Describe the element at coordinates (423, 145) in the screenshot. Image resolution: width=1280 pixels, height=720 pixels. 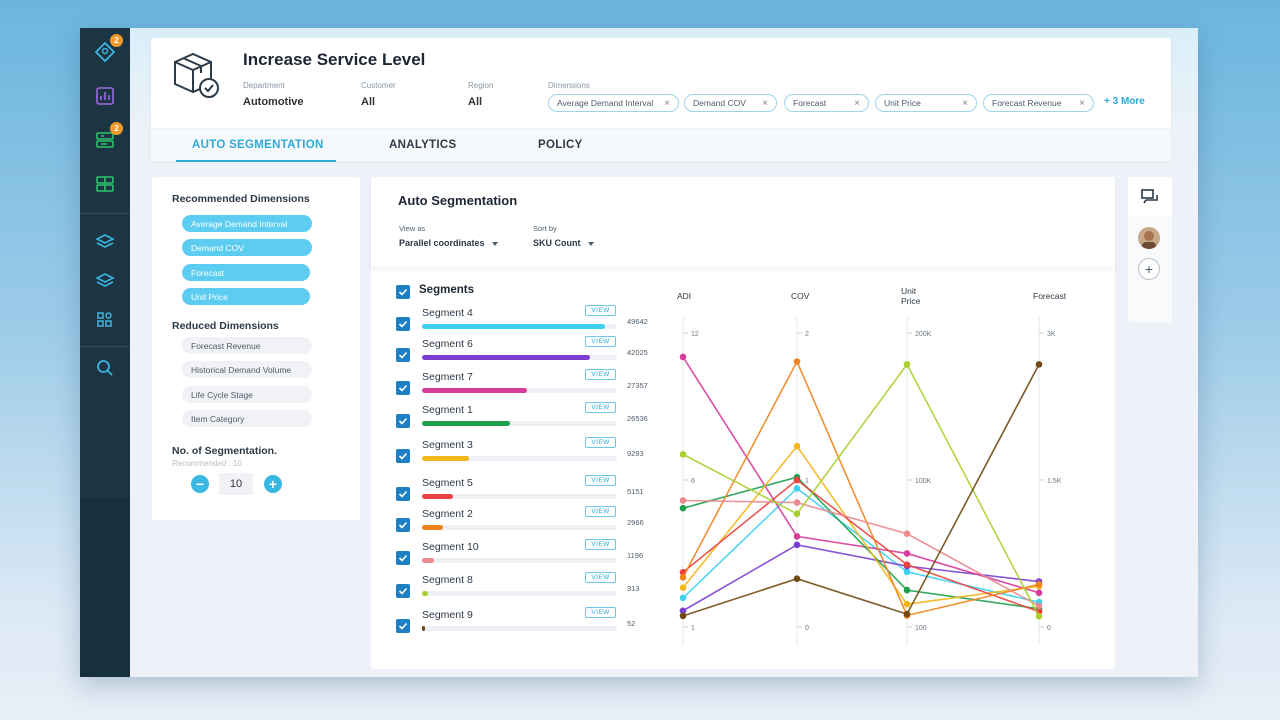
I see `tab-analytics: ANALYTICS` at that location.